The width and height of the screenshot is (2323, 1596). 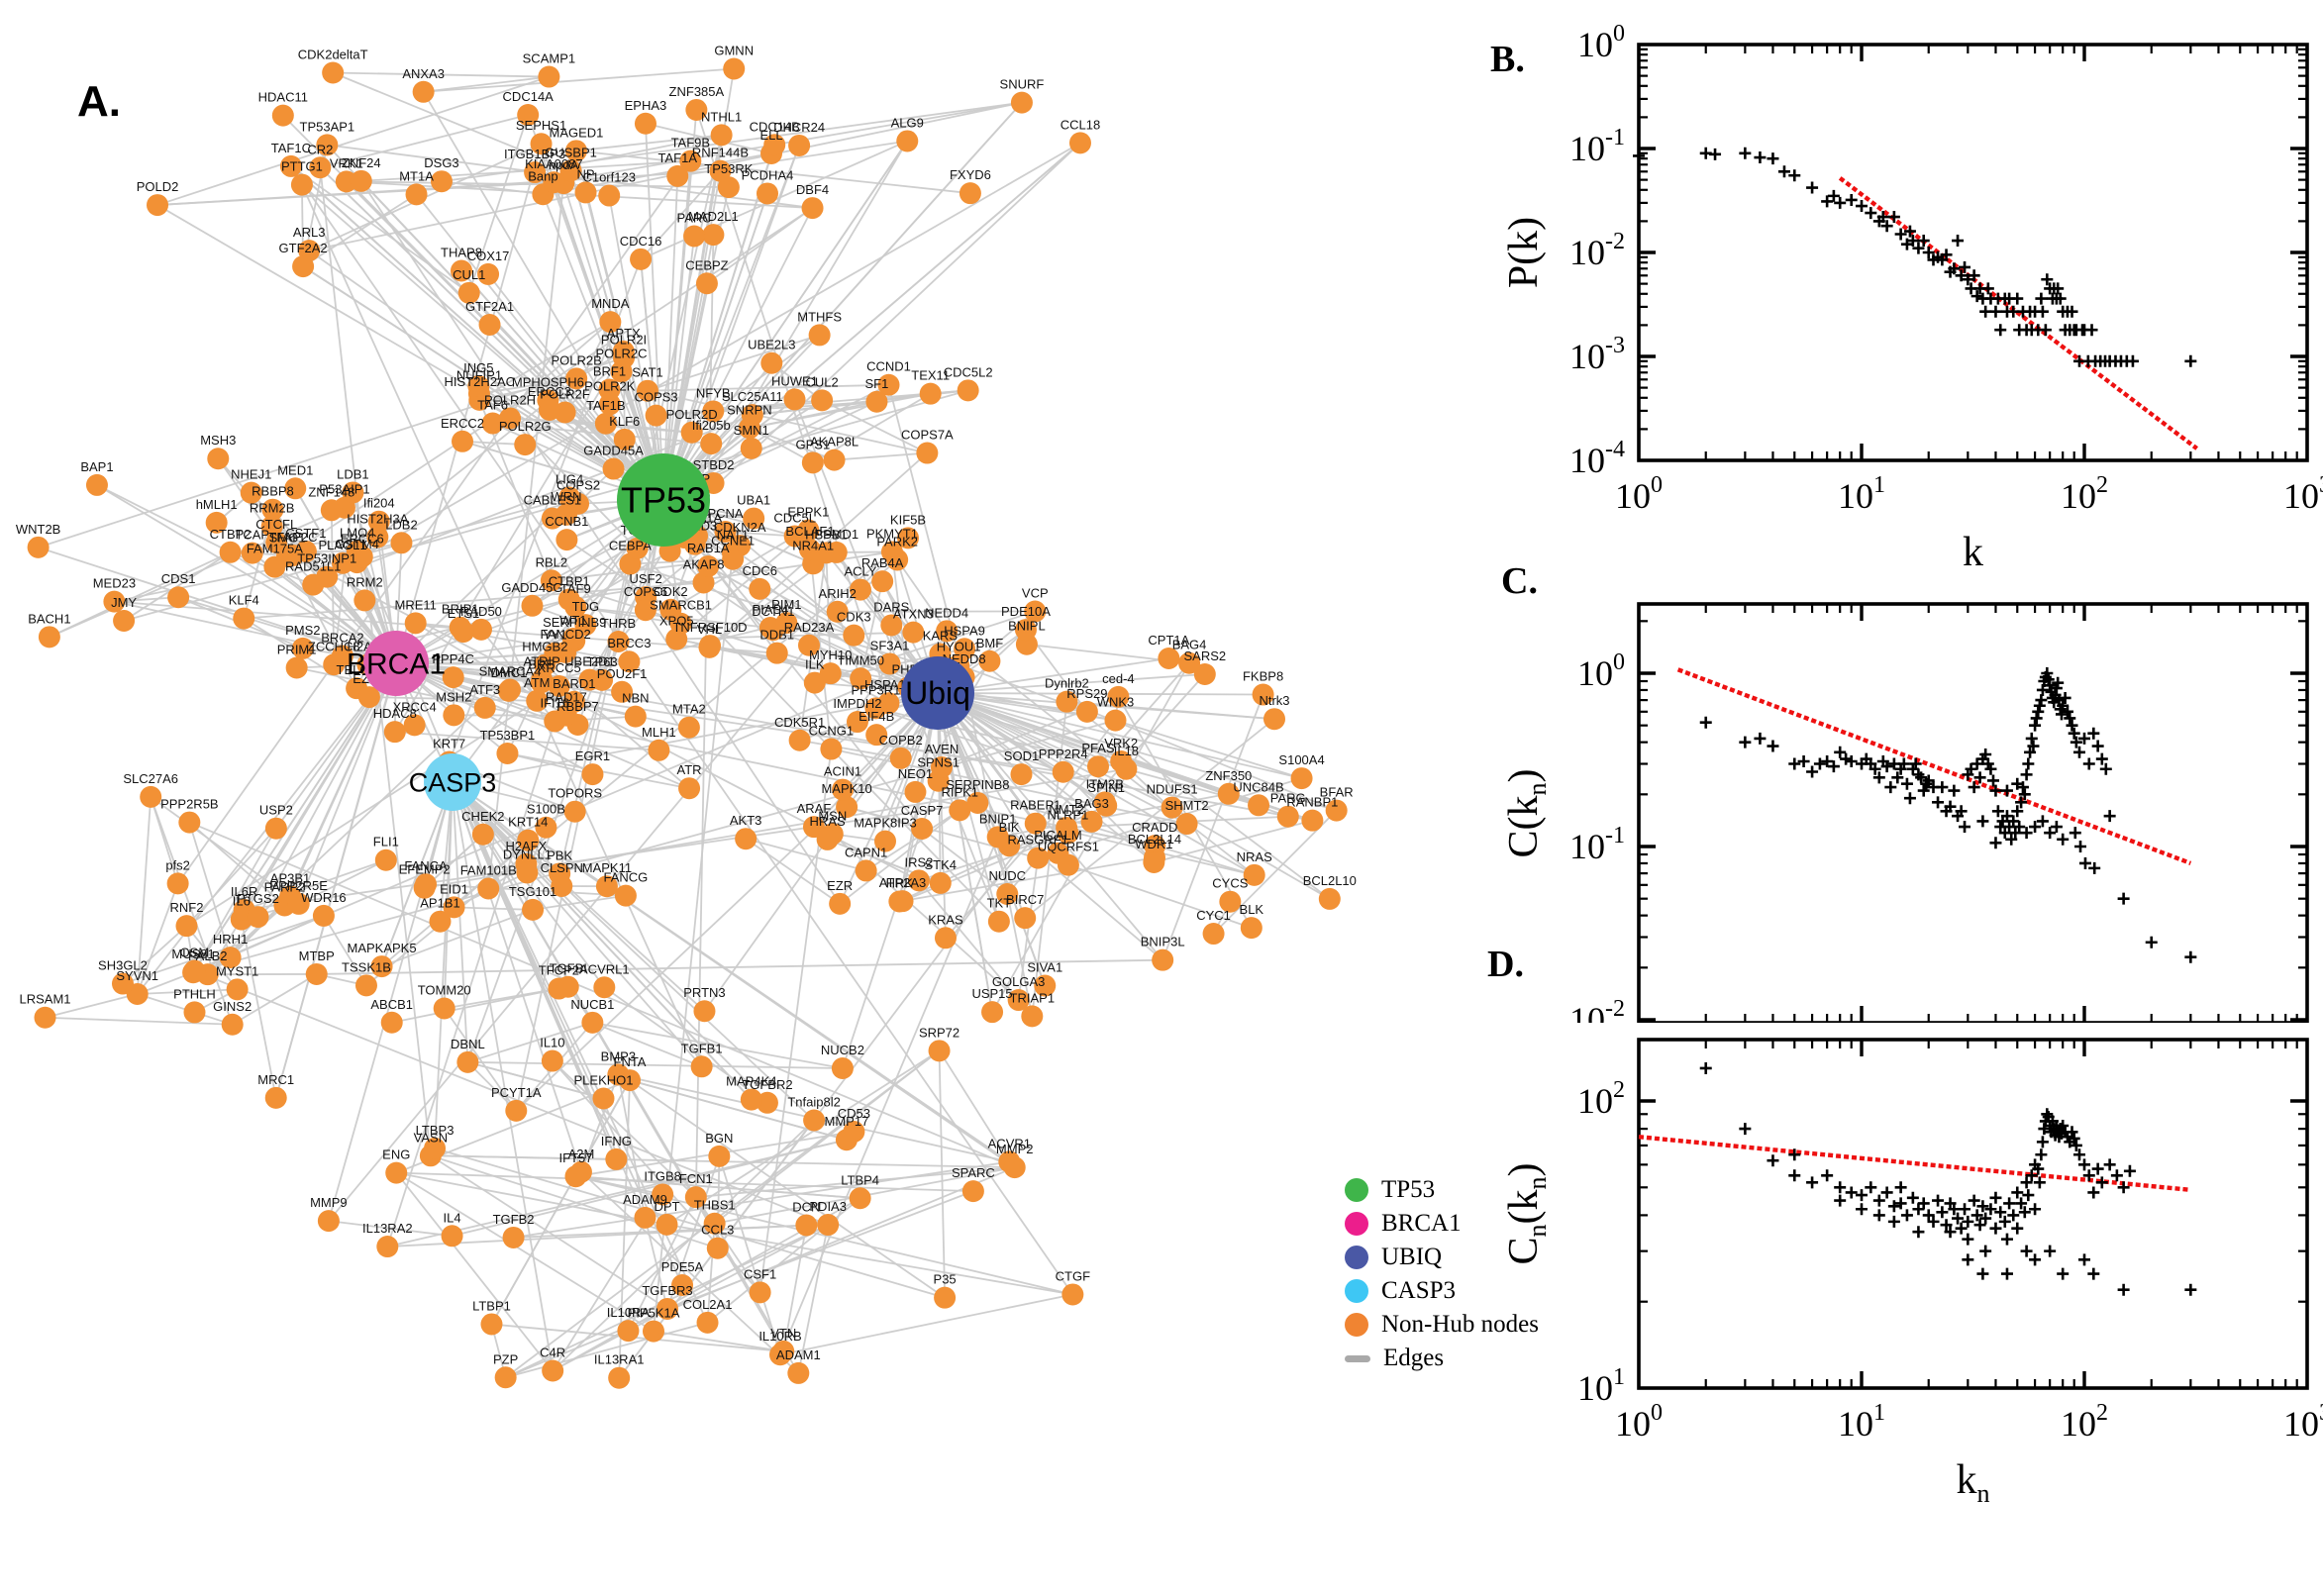 I want to click on network-node-label: BAP1, so click(x=96, y=466).